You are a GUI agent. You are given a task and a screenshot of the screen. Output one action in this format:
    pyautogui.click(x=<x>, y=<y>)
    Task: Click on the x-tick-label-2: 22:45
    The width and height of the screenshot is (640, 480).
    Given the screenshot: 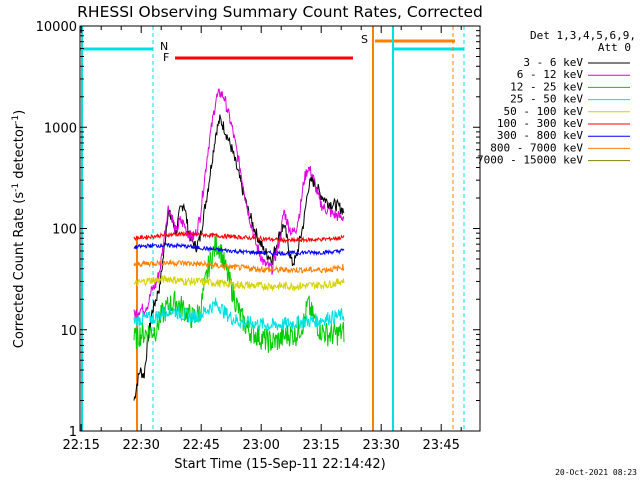 What is the action you would take?
    pyautogui.click(x=200, y=445)
    